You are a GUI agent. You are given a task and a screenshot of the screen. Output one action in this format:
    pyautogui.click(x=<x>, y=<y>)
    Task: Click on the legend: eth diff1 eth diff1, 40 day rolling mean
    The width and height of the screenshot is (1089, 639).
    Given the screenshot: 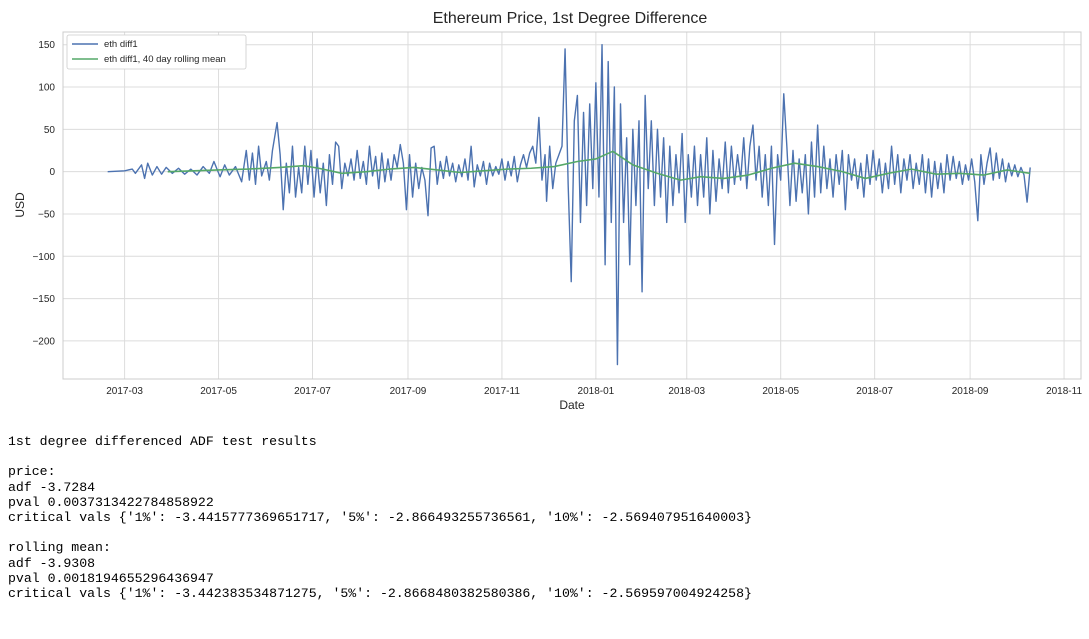 What is the action you would take?
    pyautogui.click(x=156, y=52)
    